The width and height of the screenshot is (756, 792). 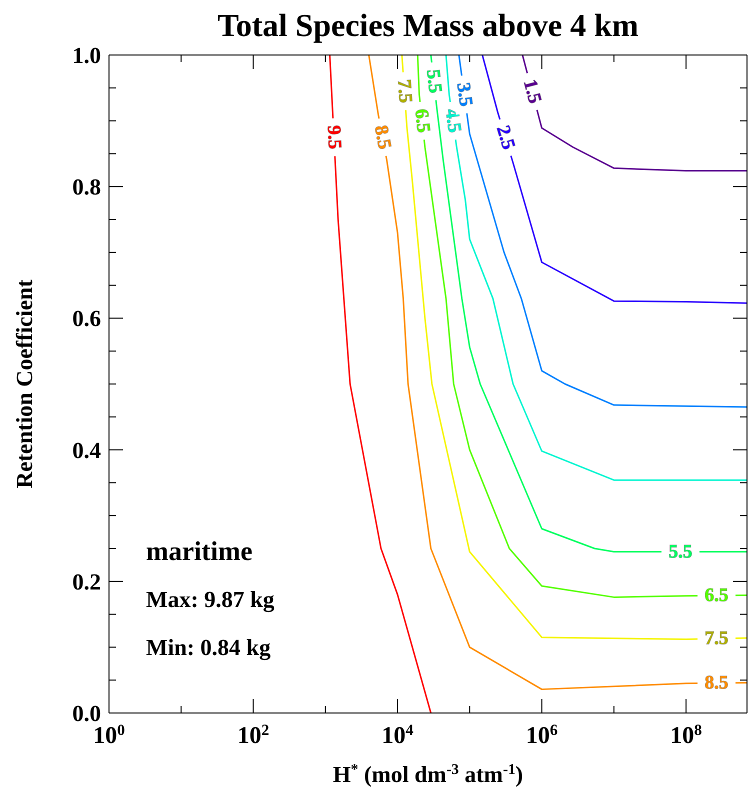 What do you see at coordinates (86, 319) in the screenshot?
I see `y-tick-label: 0.6` at bounding box center [86, 319].